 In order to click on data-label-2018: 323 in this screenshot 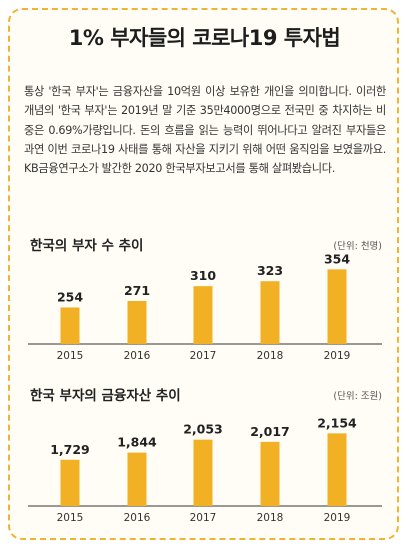, I will do `click(270, 270)`.